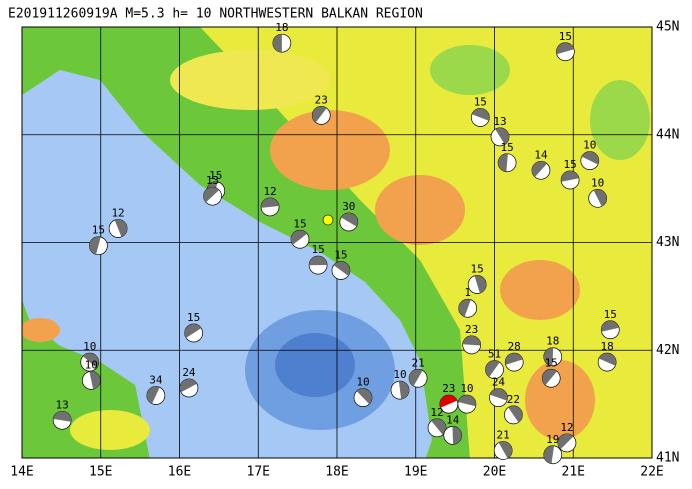 This screenshot has height=489, width=692. Describe the element at coordinates (573, 472) in the screenshot. I see `x-tick-label: 21E` at that location.